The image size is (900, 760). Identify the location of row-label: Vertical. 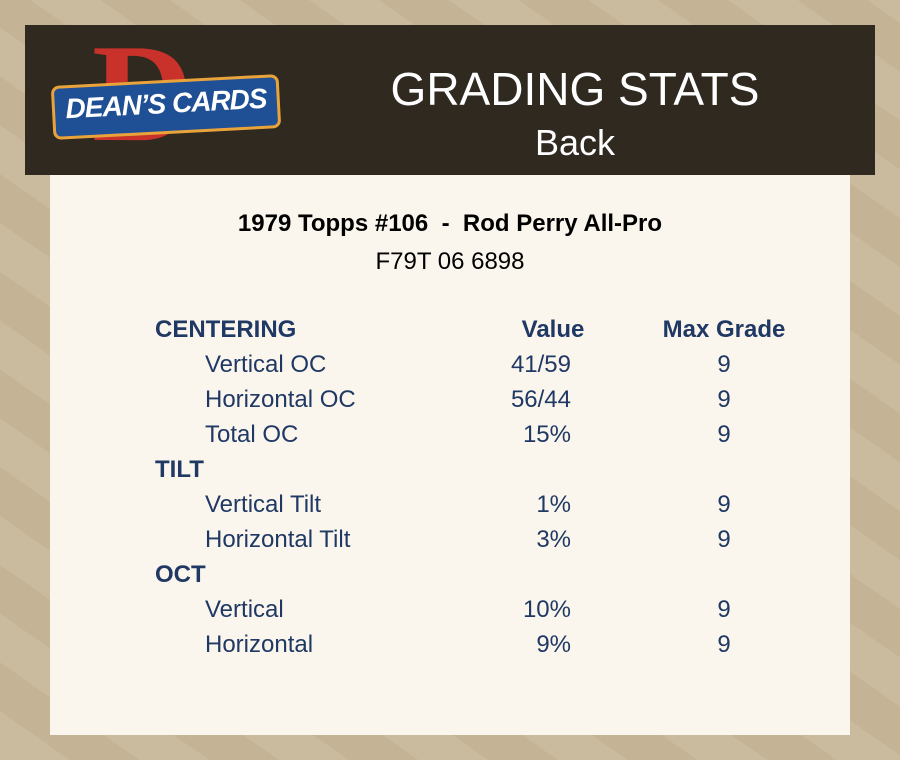
(244, 609).